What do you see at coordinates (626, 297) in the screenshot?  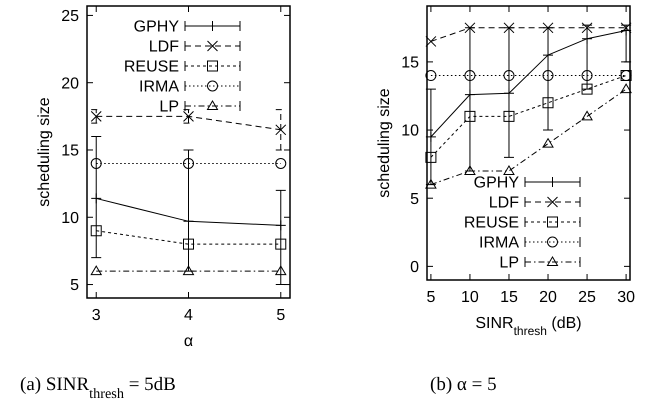 I see `x-tick-label: 30` at bounding box center [626, 297].